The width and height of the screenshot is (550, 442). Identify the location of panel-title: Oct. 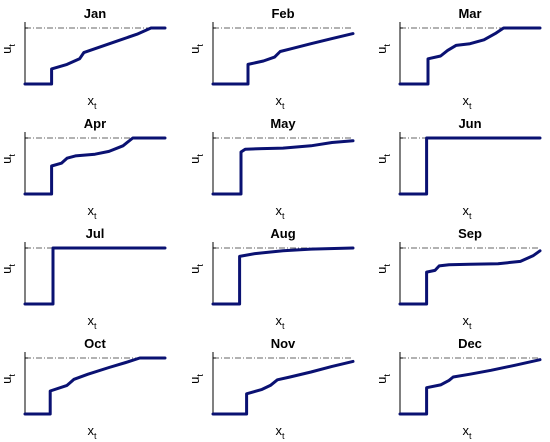
(95, 343).